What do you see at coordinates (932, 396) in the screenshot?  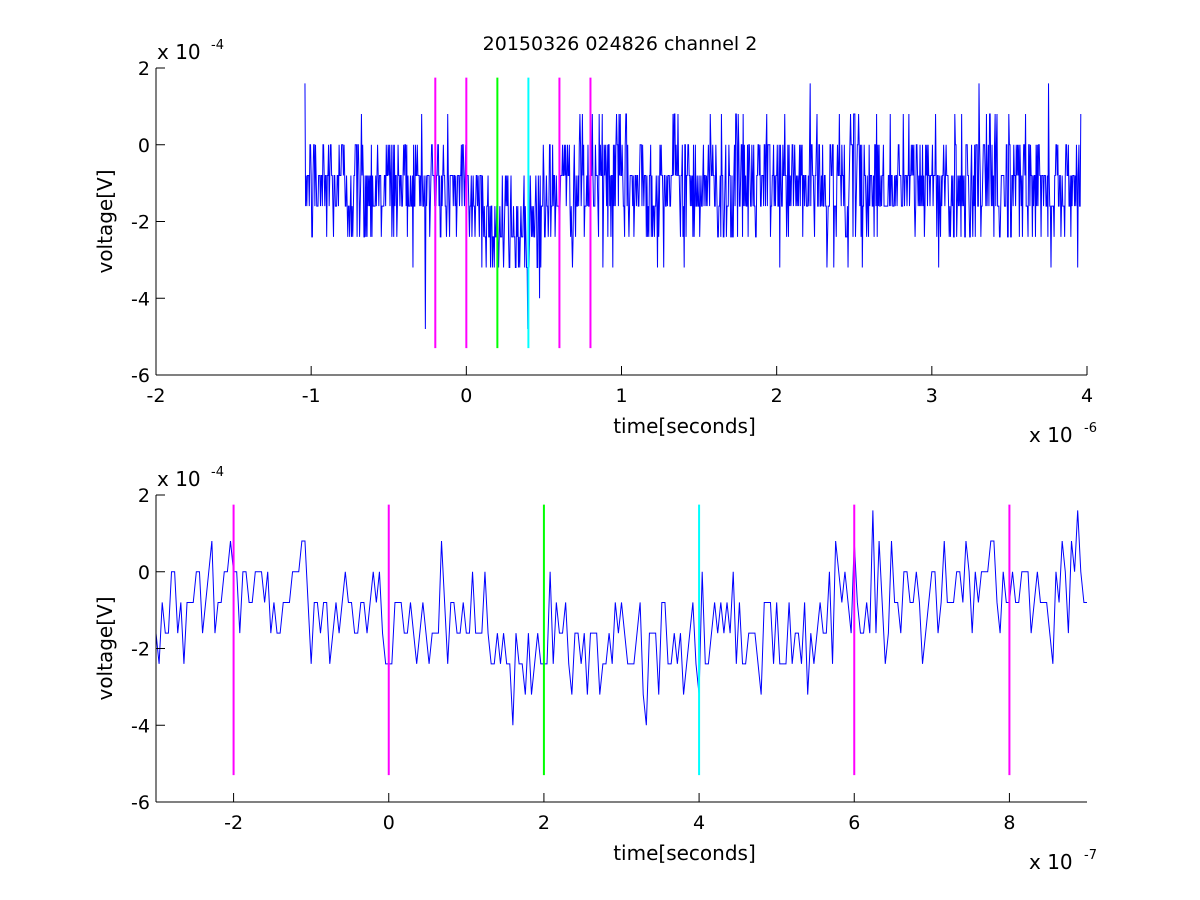 I see `x-tick-label: 3` at bounding box center [932, 396].